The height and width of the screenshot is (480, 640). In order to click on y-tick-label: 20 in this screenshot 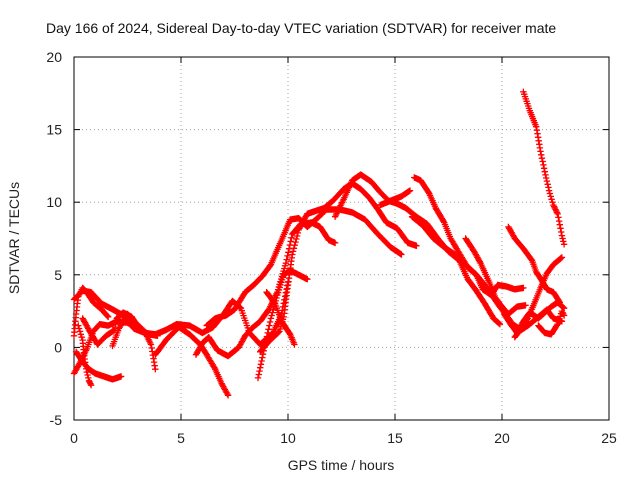, I will do `click(54, 57)`.